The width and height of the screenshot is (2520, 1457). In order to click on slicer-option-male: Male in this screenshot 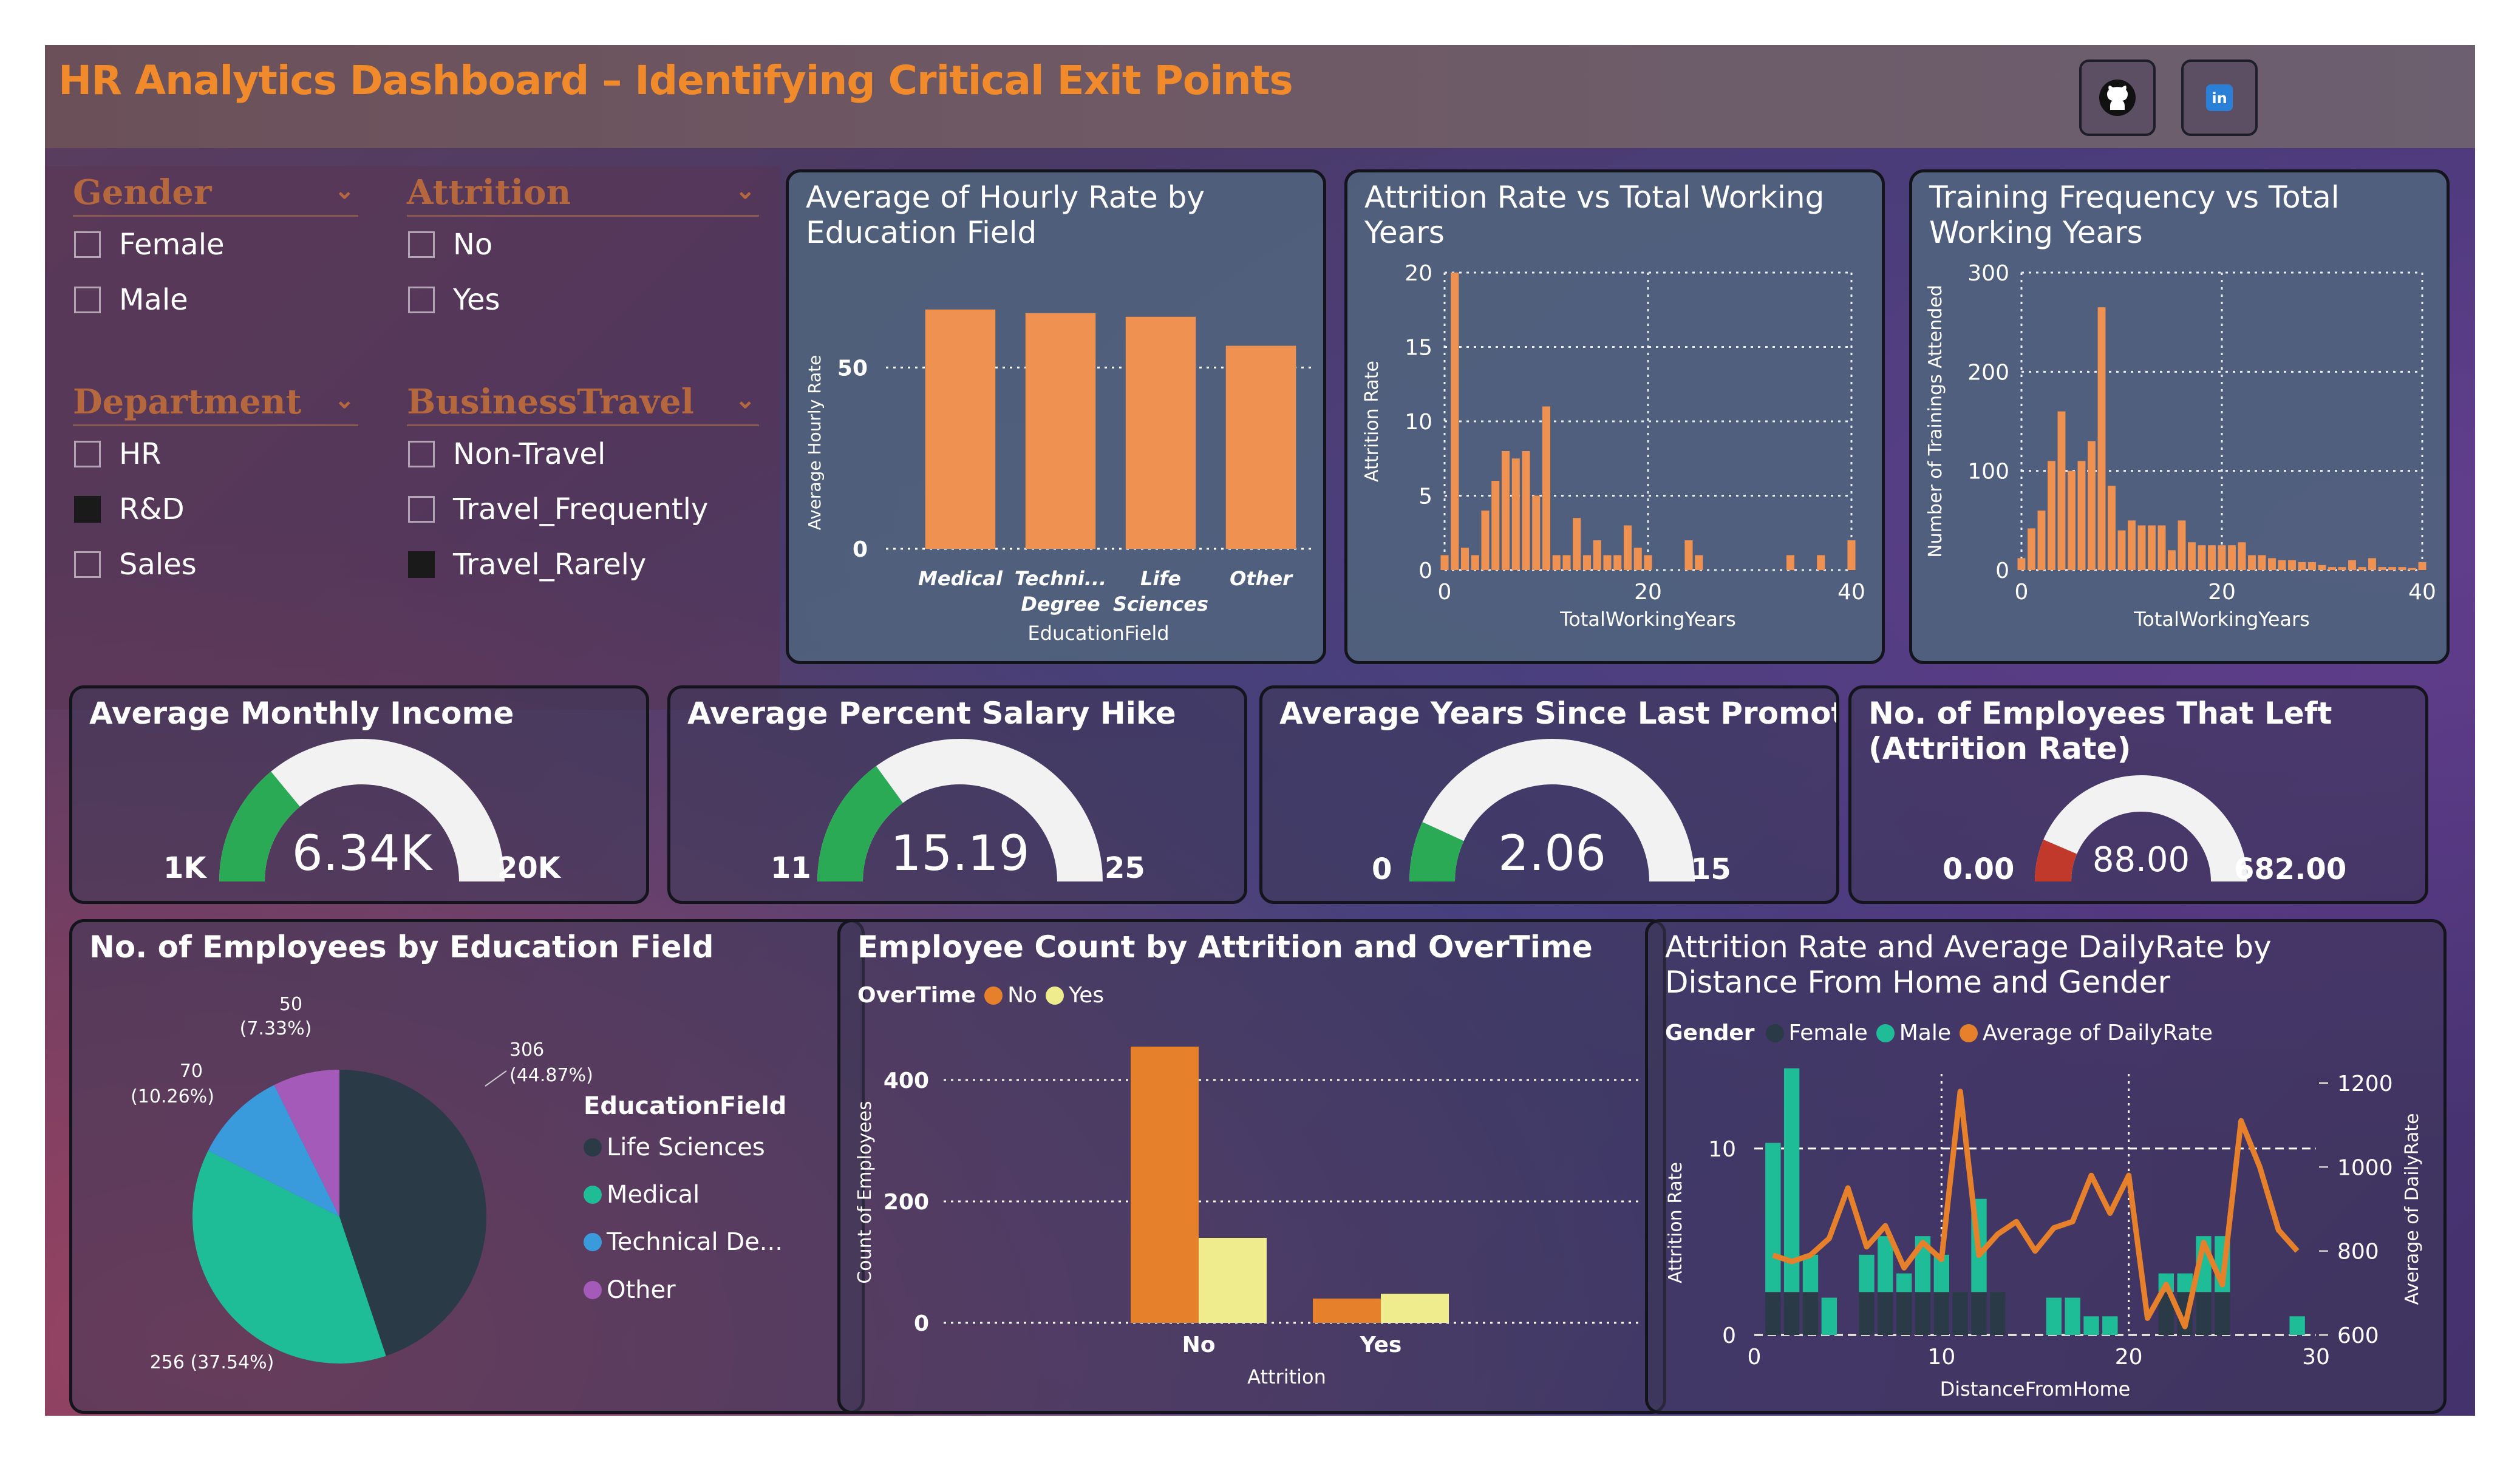, I will do `click(215, 299)`.